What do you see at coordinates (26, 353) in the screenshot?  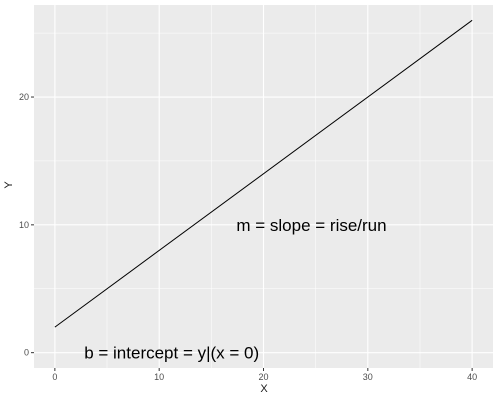 I see `y-tick-label: 0` at bounding box center [26, 353].